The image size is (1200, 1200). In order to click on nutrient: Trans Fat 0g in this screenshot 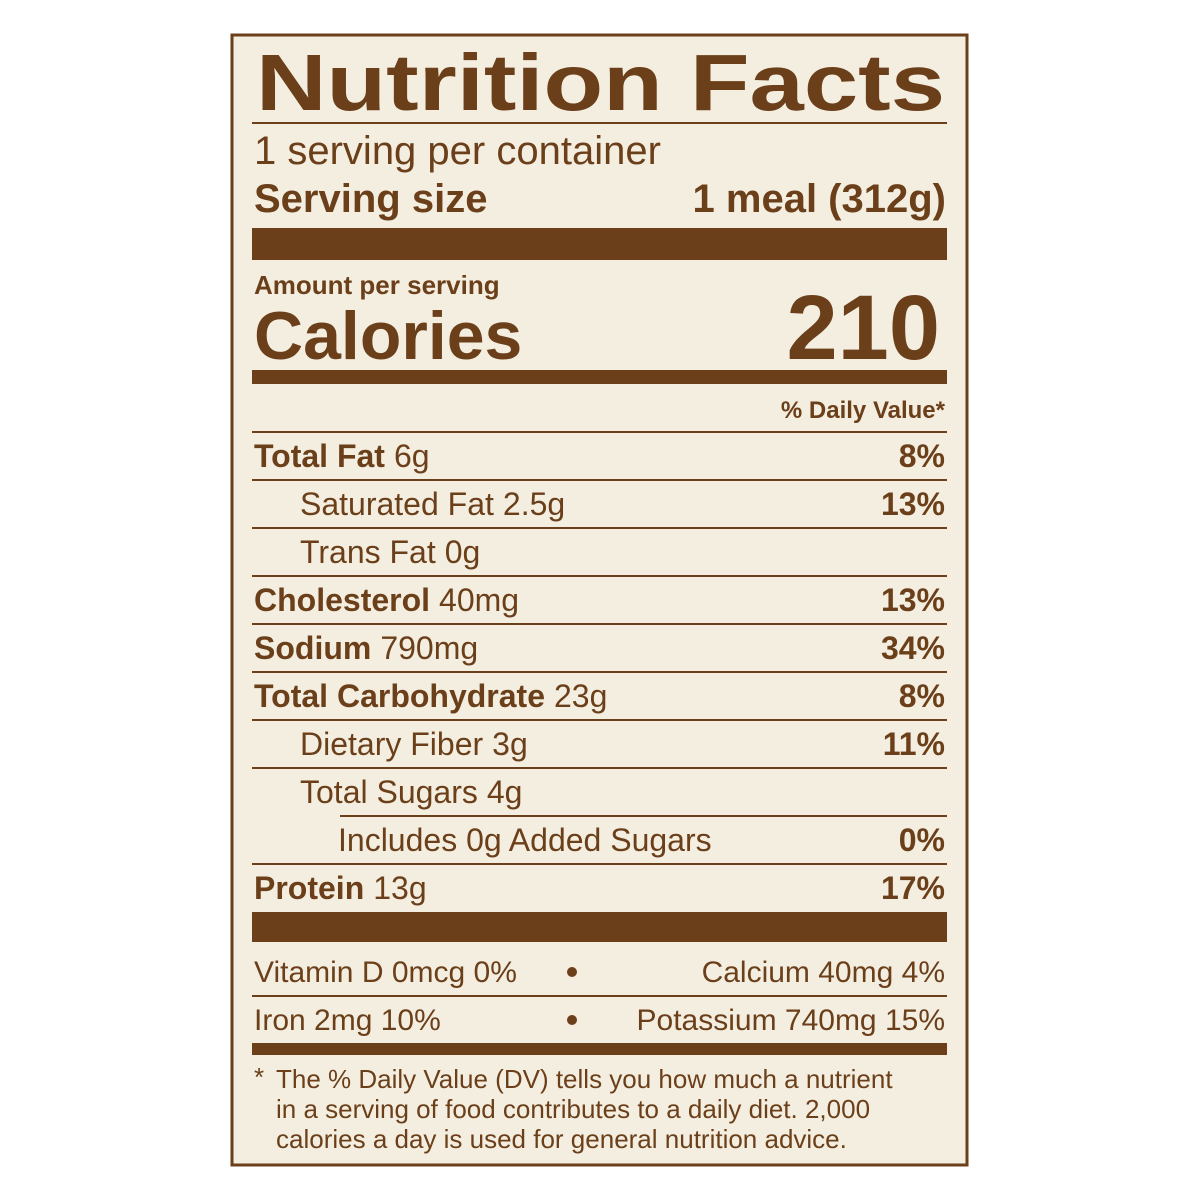, I will do `click(390, 552)`.